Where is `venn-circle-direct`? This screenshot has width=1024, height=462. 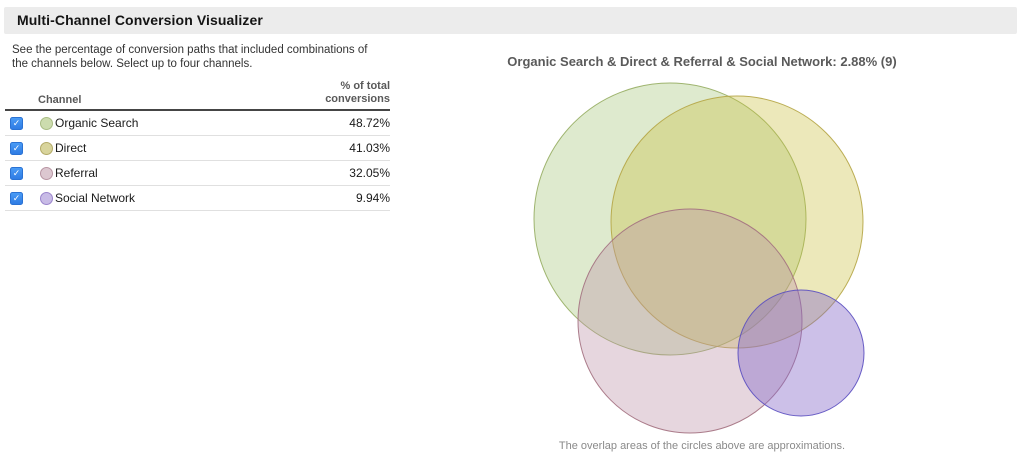
venn-circle-direct is located at coordinates (737, 222).